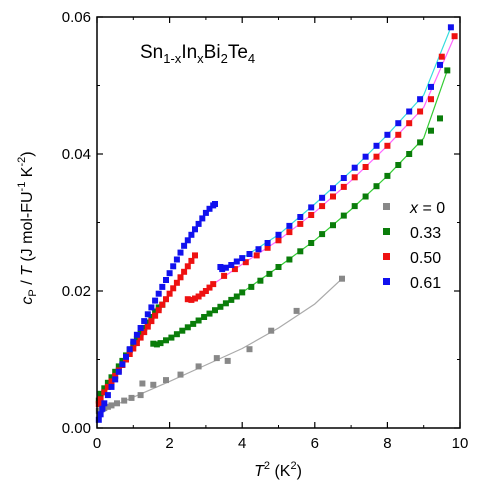 The width and height of the screenshot is (485, 485). Describe the element at coordinates (386, 206) in the screenshot. I see `legend-marker-x0` at that location.